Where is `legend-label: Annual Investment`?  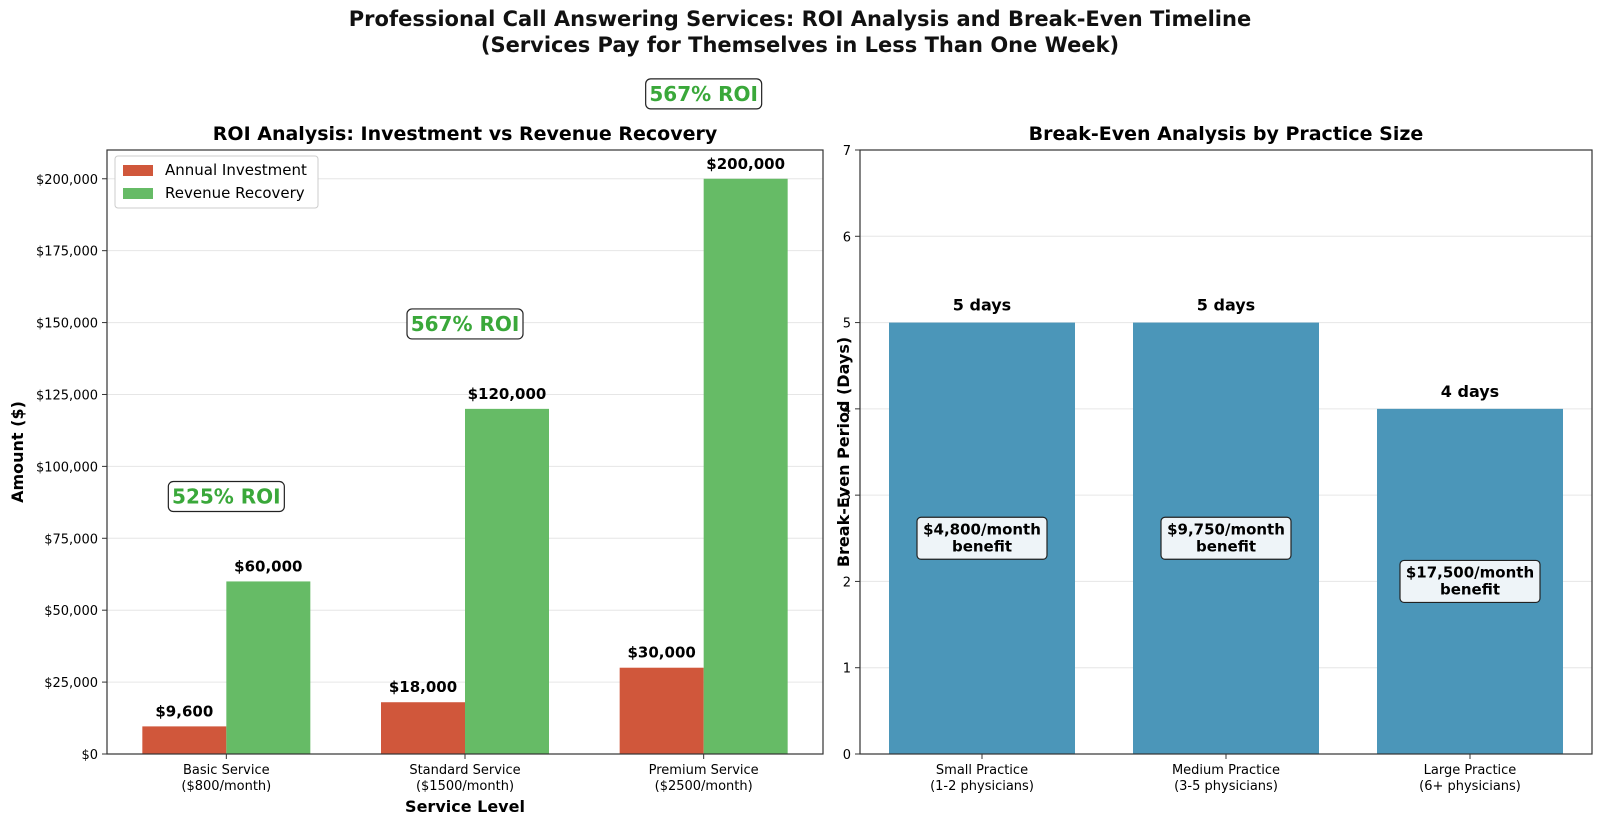 legend-label: Annual Investment is located at coordinates (236, 170).